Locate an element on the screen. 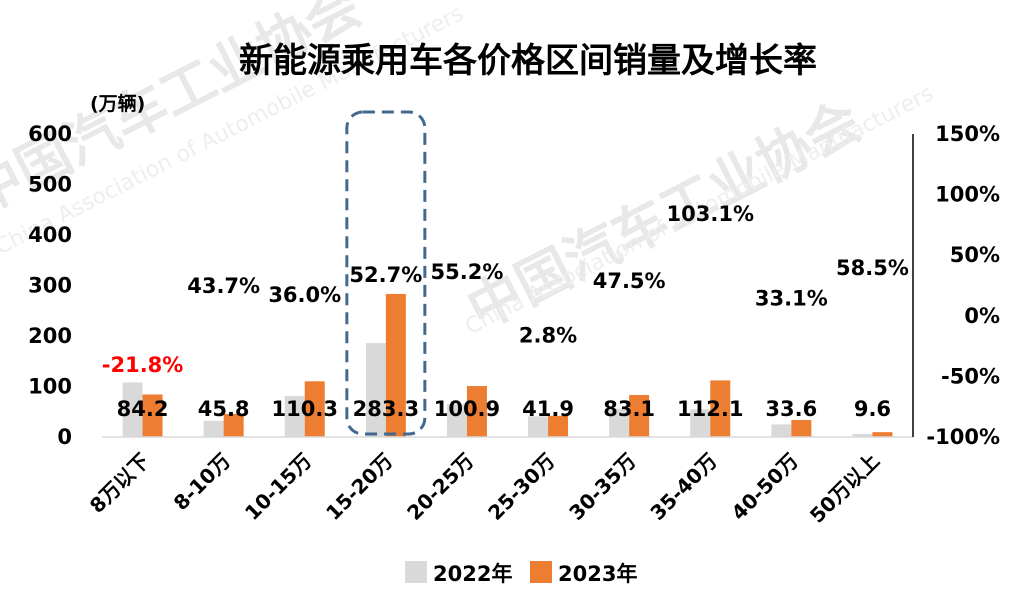 The image size is (1032, 602). legend: 2022年 2023年 is located at coordinates (521, 573).